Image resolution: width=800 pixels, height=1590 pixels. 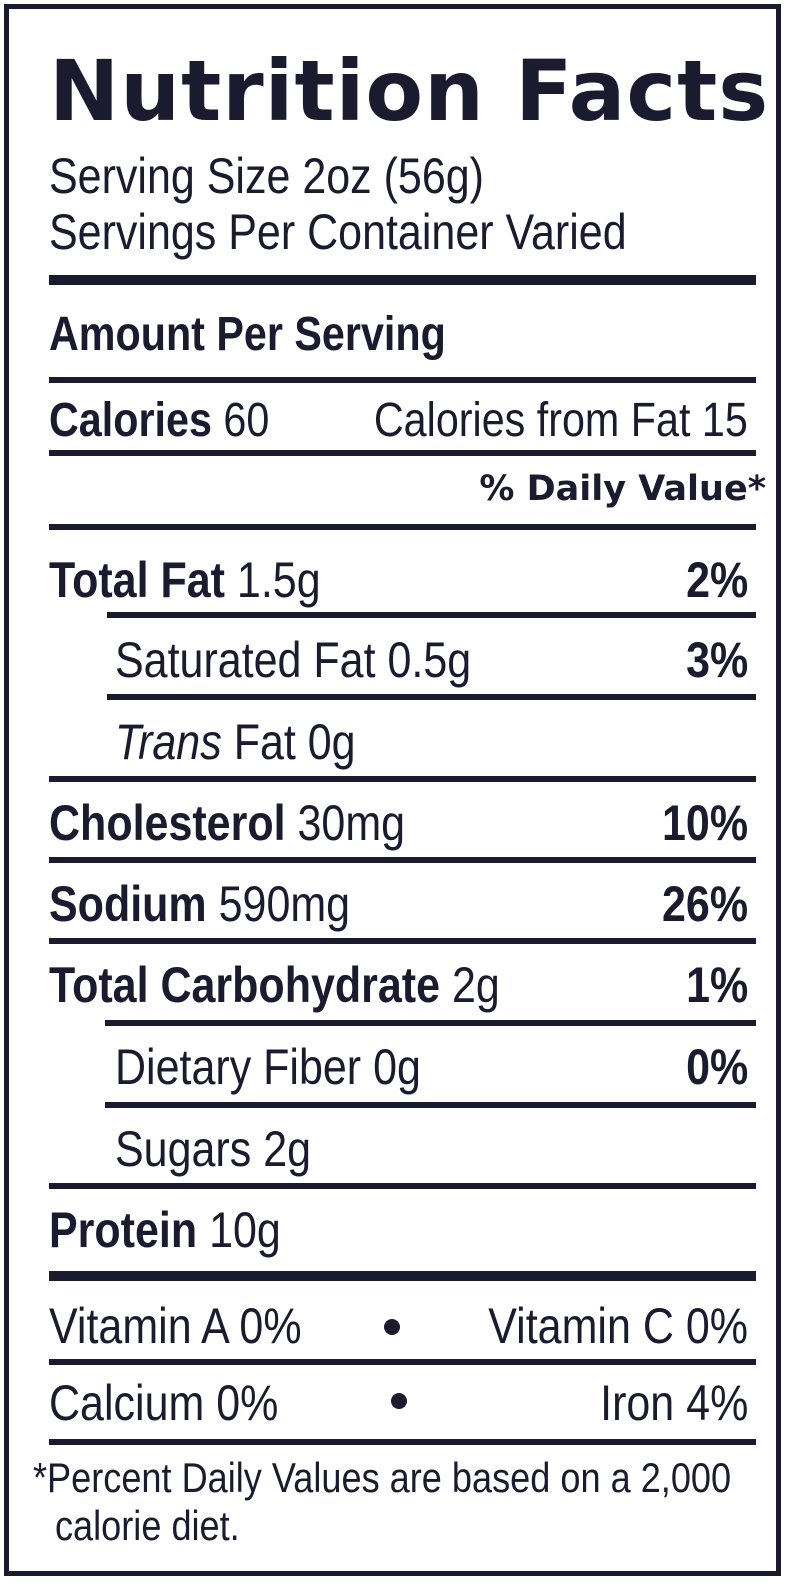 I want to click on footnote-line-2: calorie diet., so click(x=147, y=1525).